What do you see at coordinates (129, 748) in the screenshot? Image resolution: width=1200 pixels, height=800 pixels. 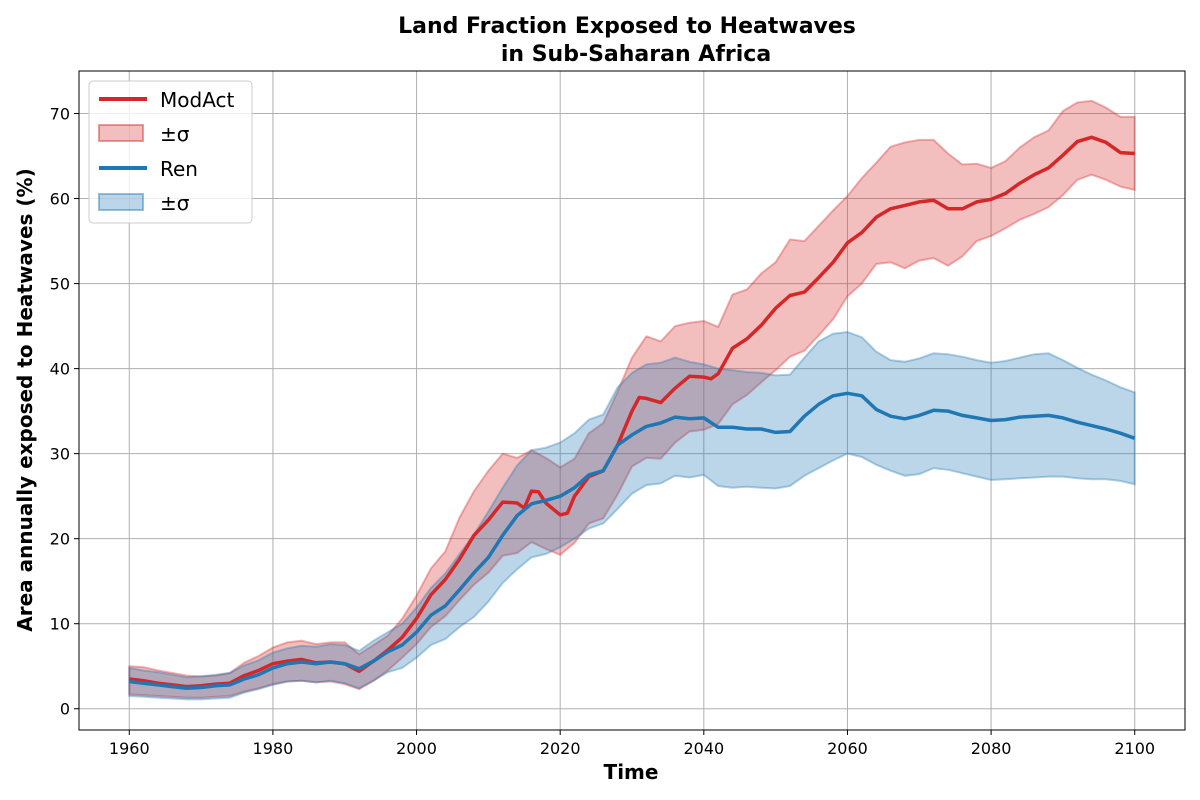 I see `x-tick-label: 1960` at bounding box center [129, 748].